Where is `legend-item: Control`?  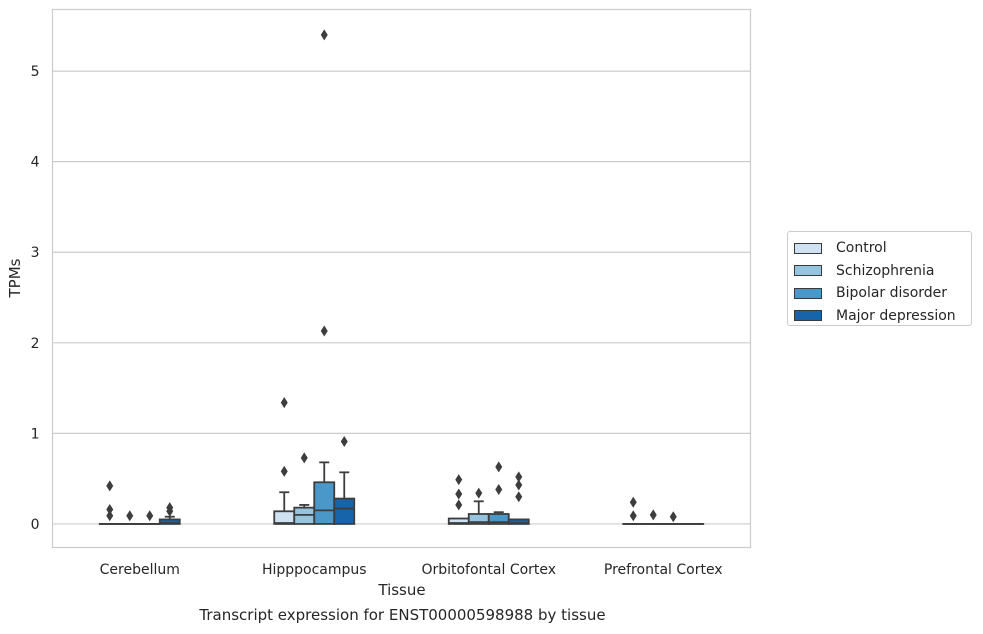 legend-item: Control is located at coordinates (882, 248).